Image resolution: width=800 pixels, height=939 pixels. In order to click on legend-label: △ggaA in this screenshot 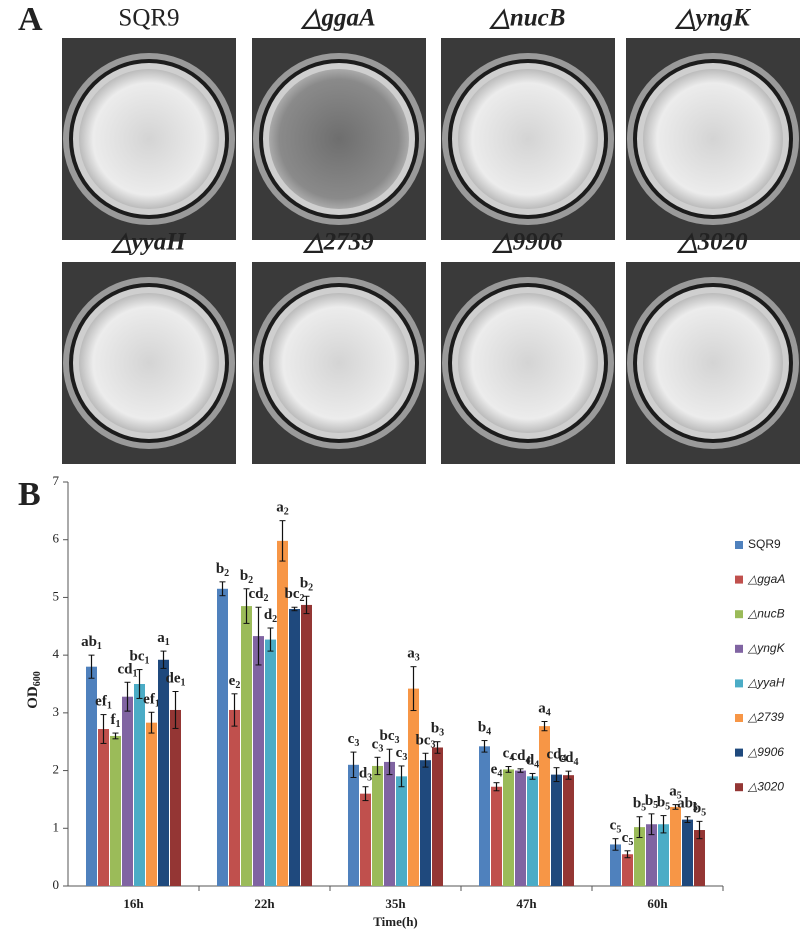, I will do `click(766, 579)`.